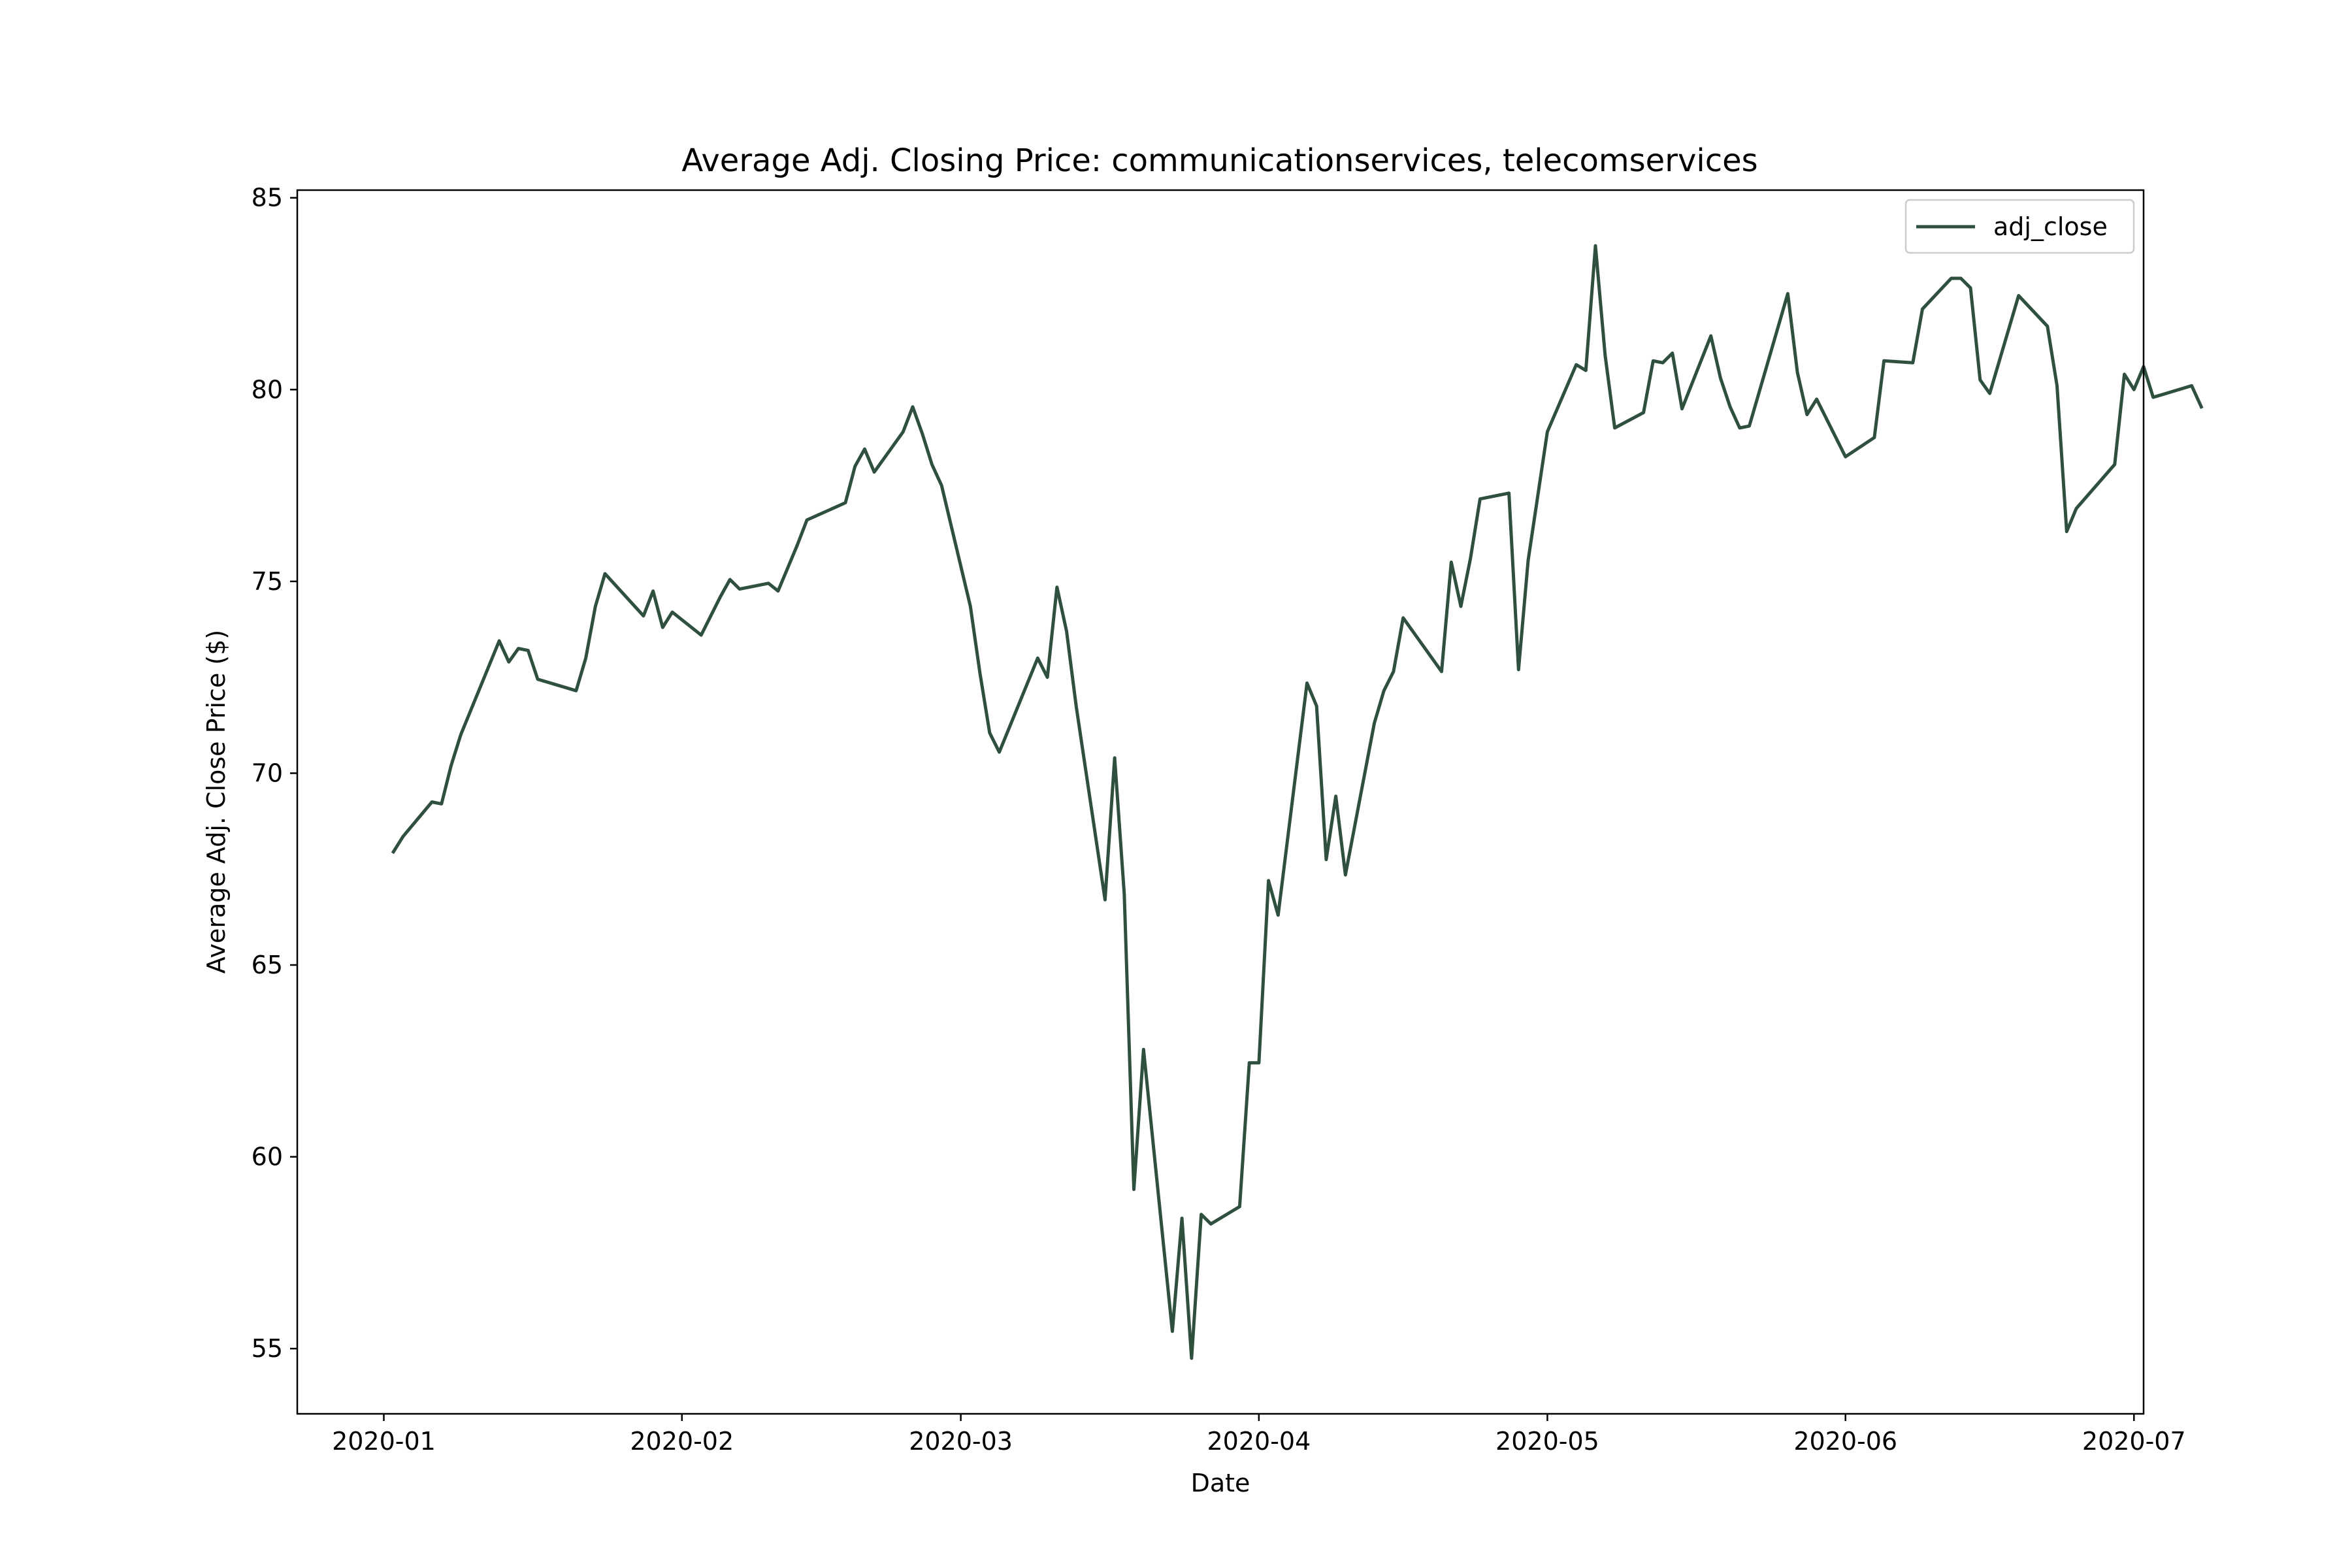 The height and width of the screenshot is (1568, 2352). What do you see at coordinates (961, 1441) in the screenshot?
I see `x-tick-label: 2020-03` at bounding box center [961, 1441].